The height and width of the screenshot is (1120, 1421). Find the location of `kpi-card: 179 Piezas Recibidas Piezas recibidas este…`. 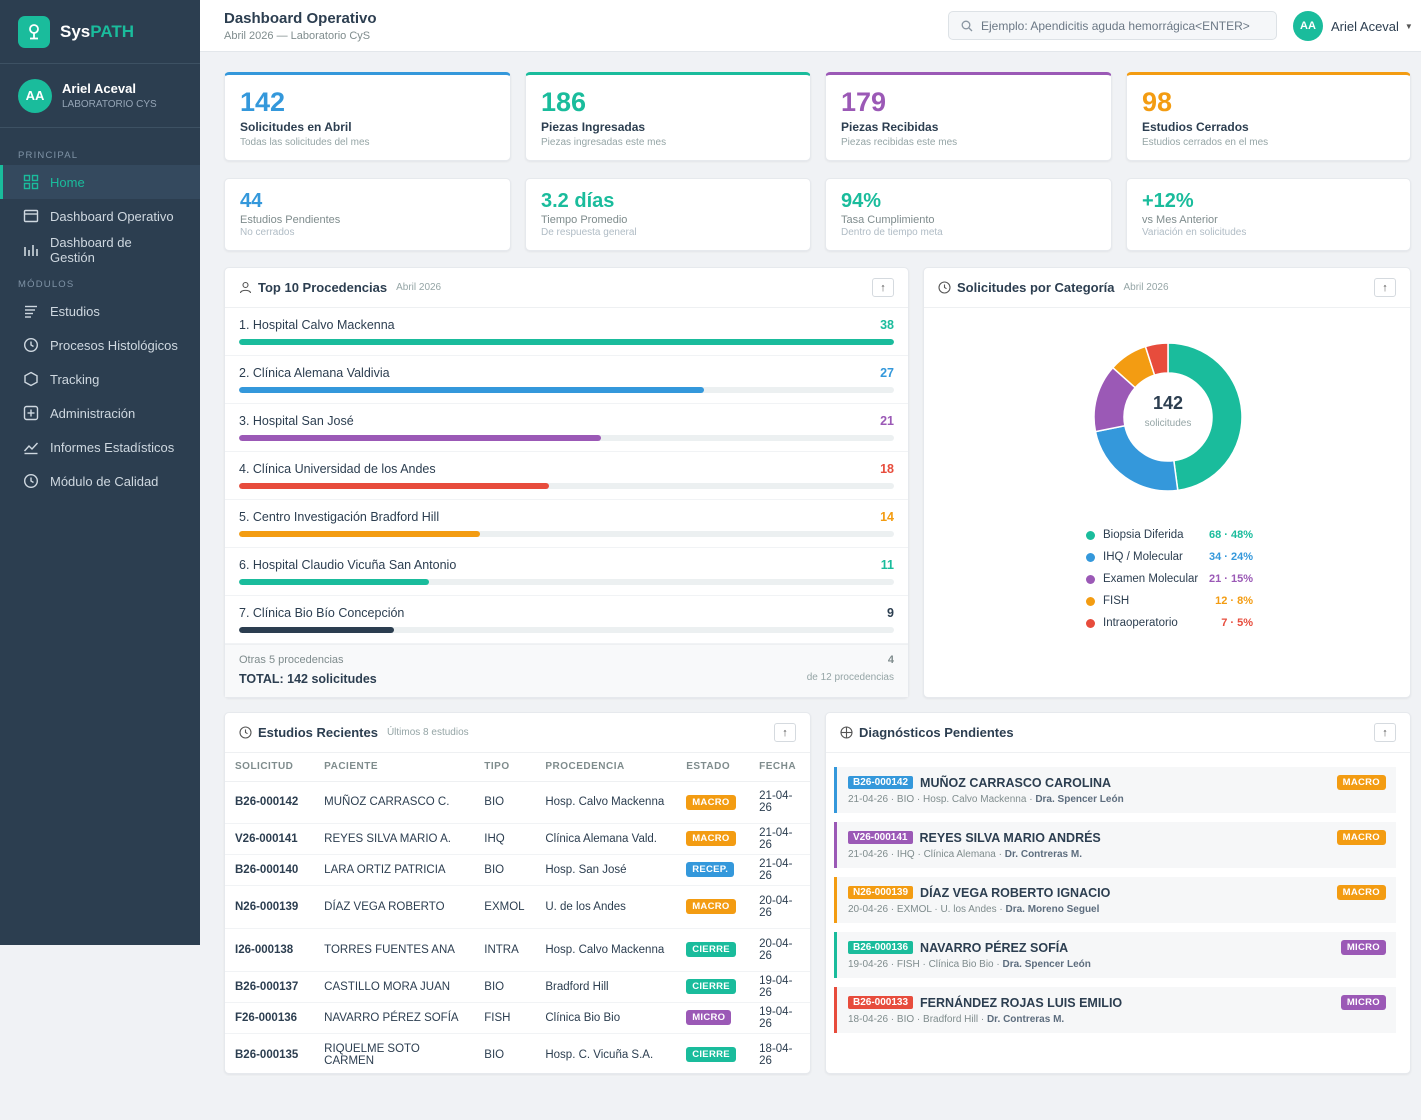

kpi-card: 179 Piezas Recibidas Piezas recibidas este… is located at coordinates (968, 116).